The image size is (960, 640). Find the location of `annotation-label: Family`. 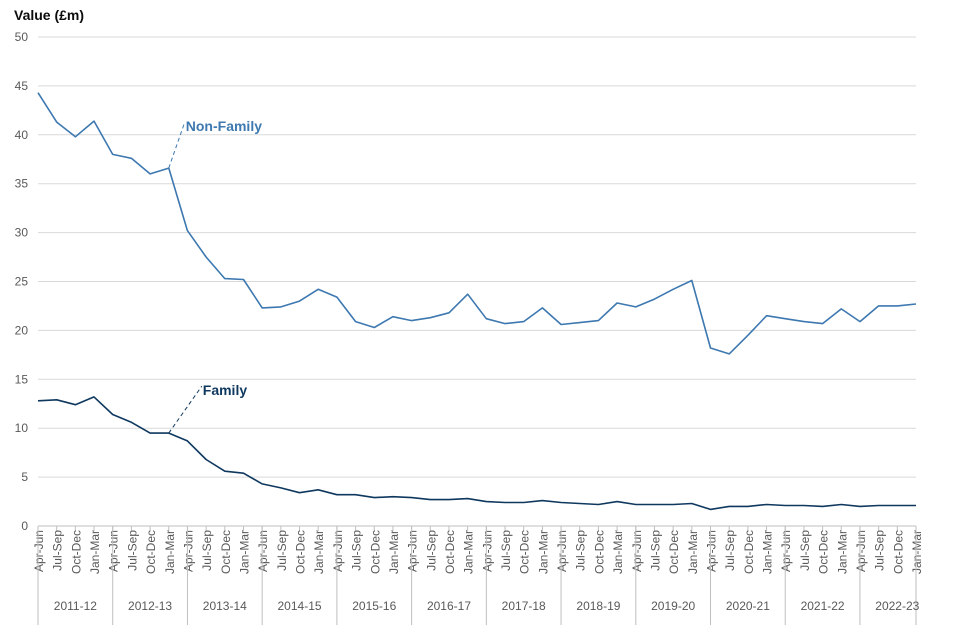

annotation-label: Family is located at coordinates (225, 390).